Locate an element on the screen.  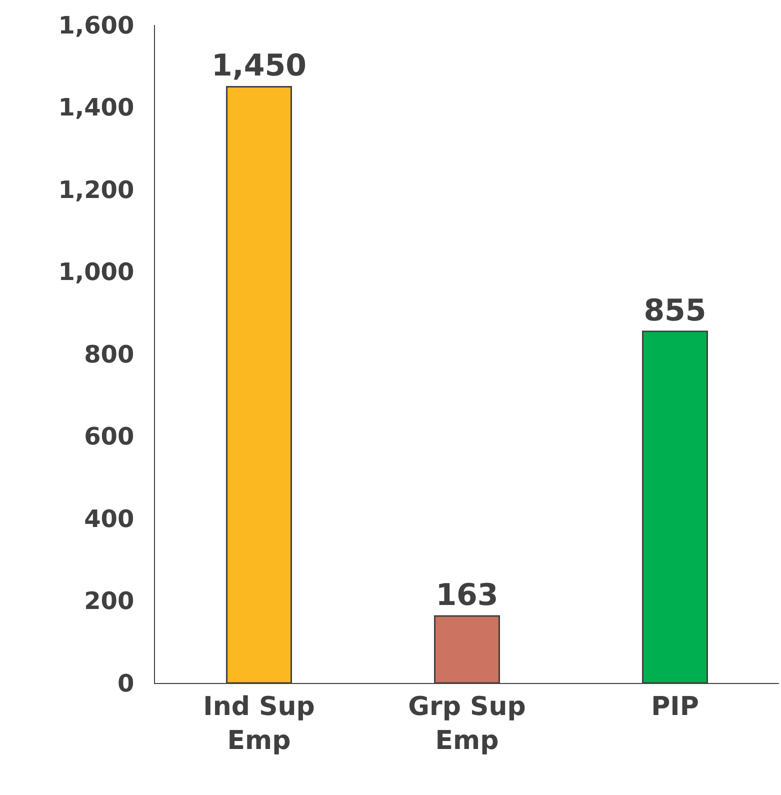
data-label: 163 is located at coordinates (467, 595).